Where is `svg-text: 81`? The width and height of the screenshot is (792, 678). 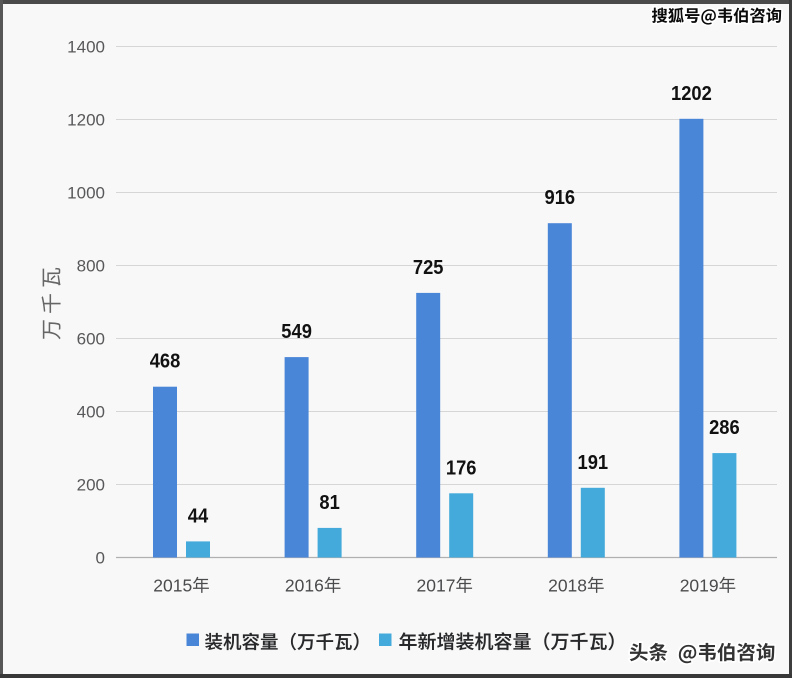
svg-text: 81 is located at coordinates (329, 503).